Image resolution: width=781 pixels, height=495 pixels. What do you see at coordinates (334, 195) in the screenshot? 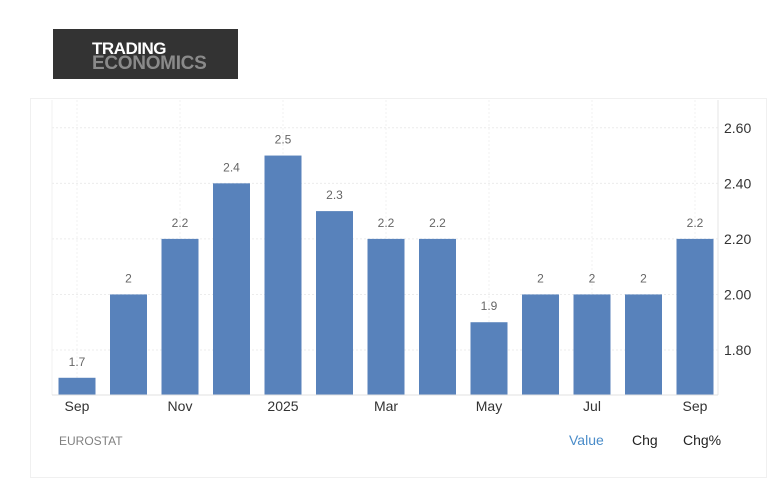
I see `data-label: 2.3` at bounding box center [334, 195].